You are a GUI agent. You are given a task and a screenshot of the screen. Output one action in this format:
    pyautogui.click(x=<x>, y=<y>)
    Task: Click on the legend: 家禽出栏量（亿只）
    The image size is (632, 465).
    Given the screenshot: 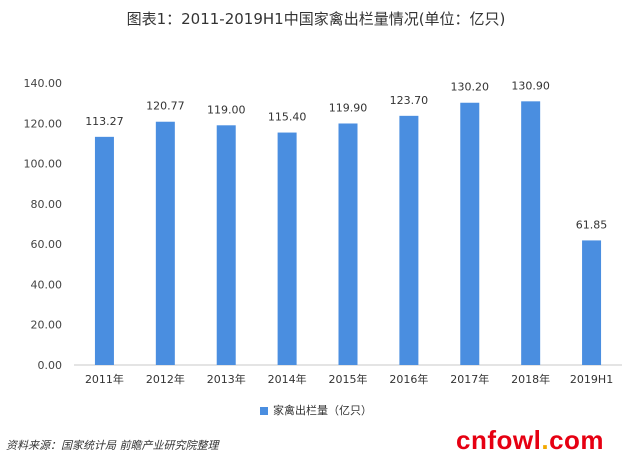 What is the action you would take?
    pyautogui.click(x=316, y=410)
    